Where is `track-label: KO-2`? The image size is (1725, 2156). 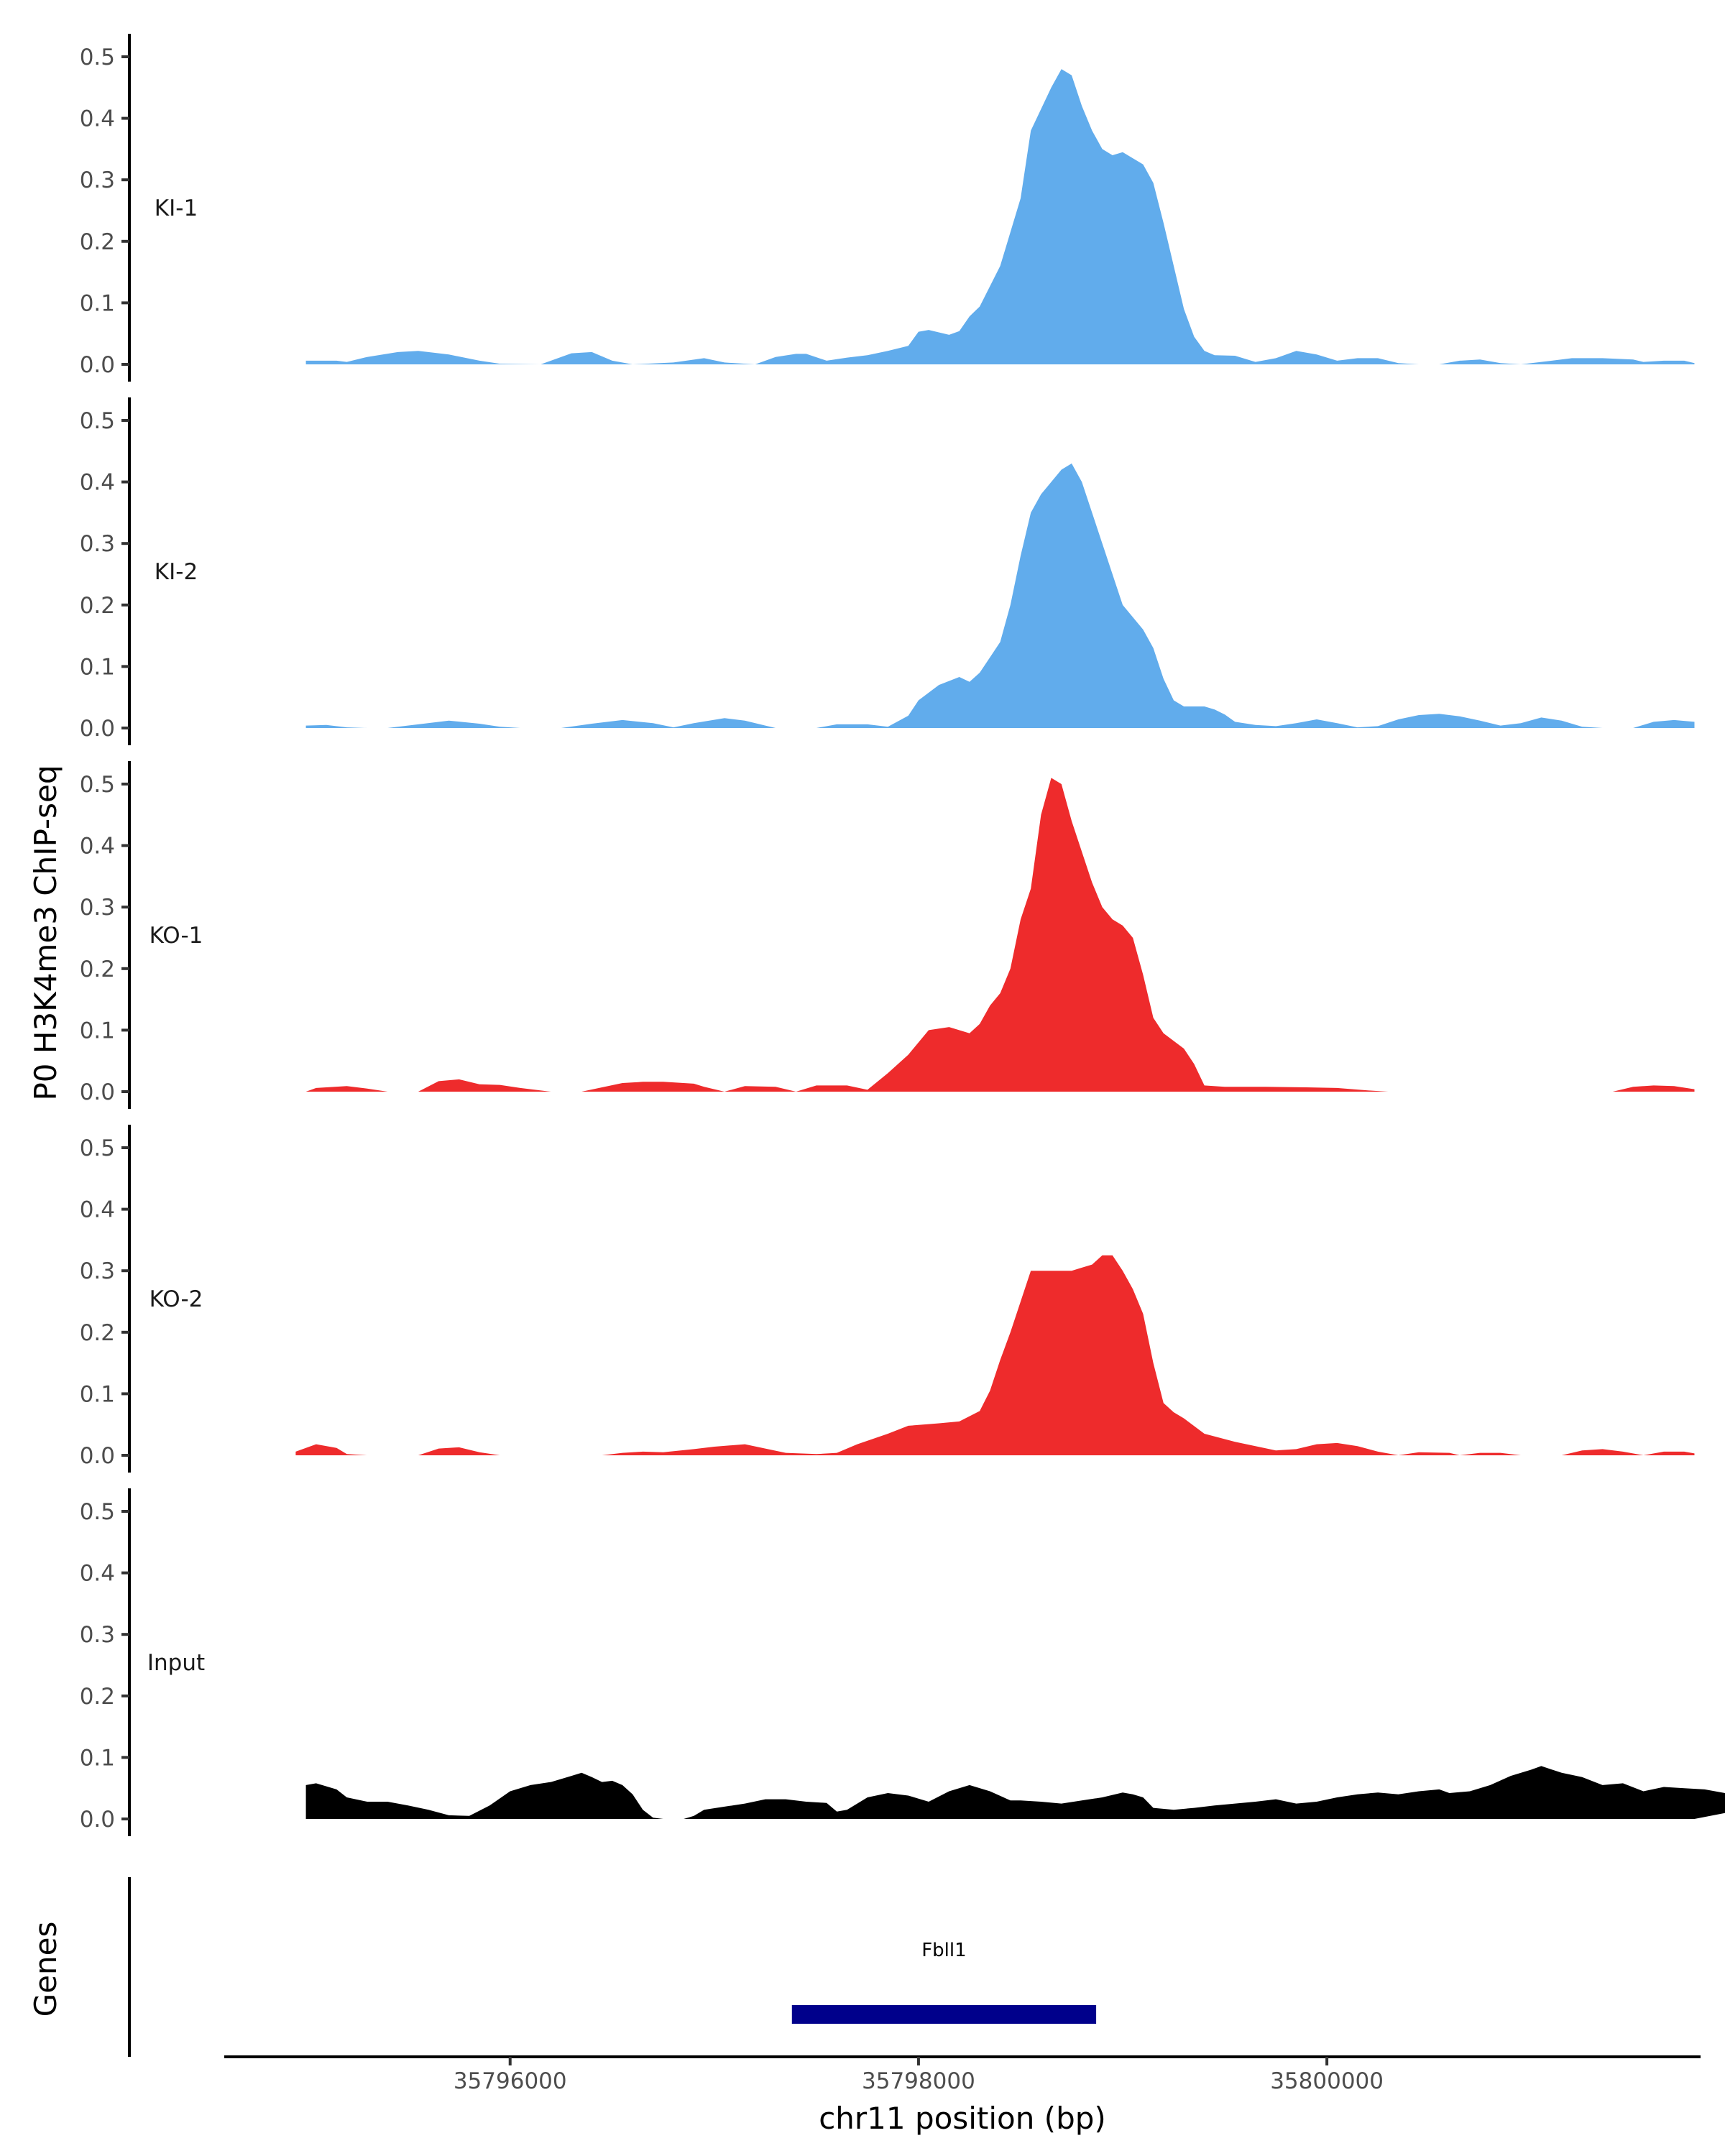
track-label: KO-2 is located at coordinates (176, 1299).